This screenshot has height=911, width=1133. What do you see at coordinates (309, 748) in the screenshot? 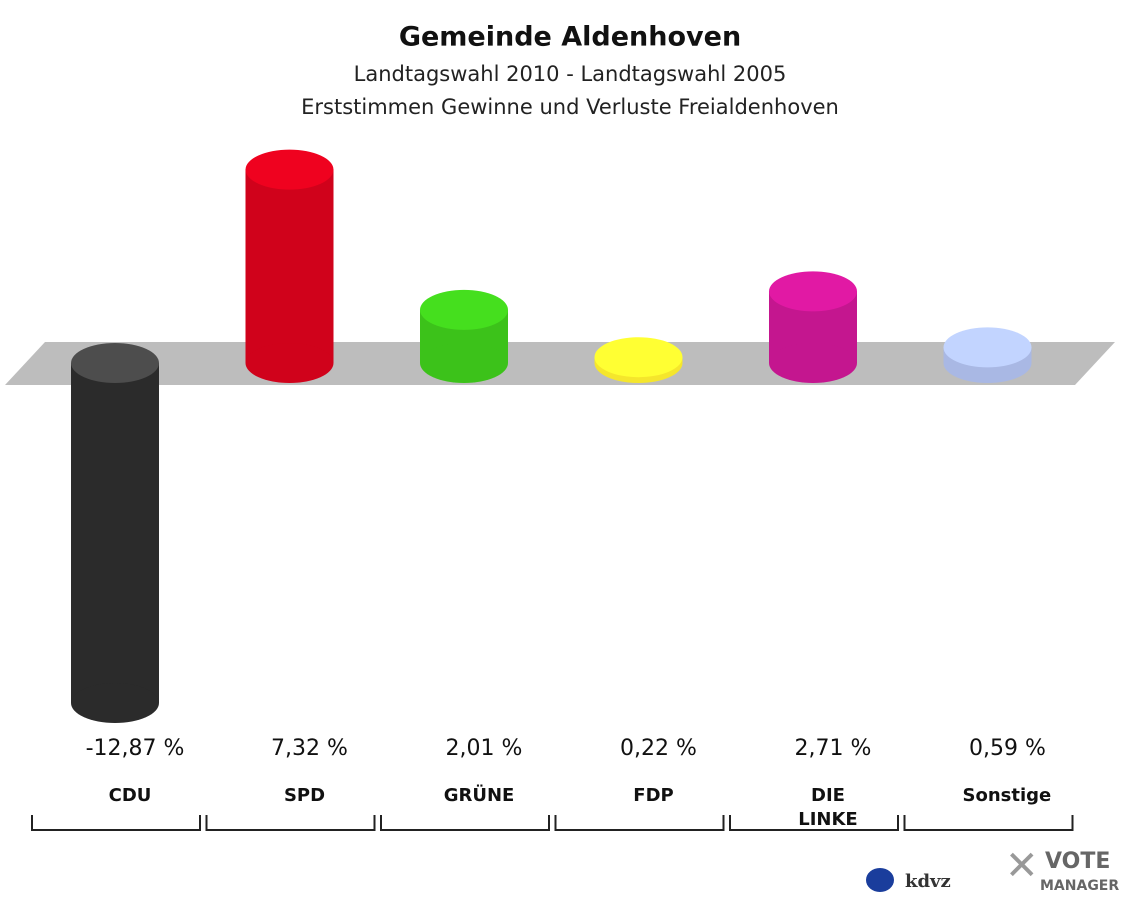
I see `value-label: 7,32 %` at bounding box center [309, 748].